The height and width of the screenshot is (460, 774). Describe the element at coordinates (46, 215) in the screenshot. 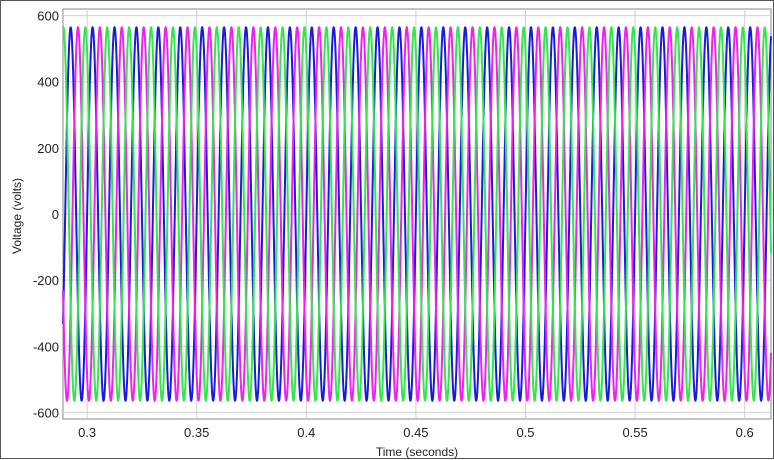

I see `y-axis-ticks: 600 400 200 0 -200 -400 -600` at that location.